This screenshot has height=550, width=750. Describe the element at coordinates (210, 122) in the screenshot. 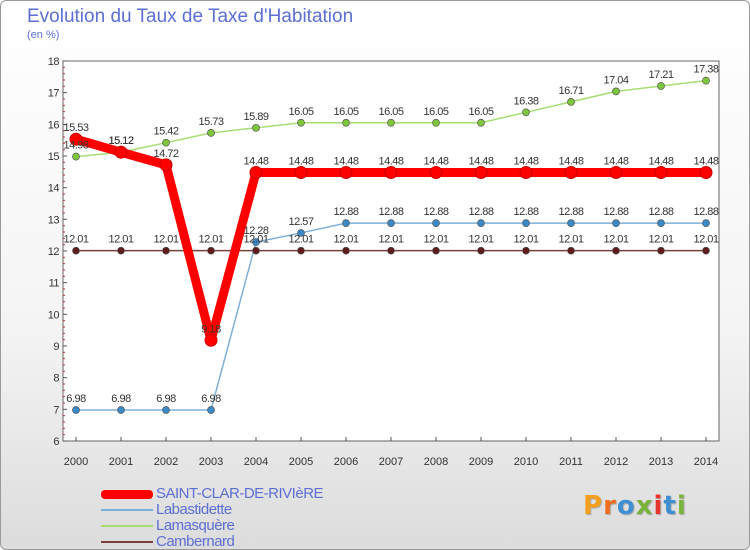

I see `data-label: 15.73` at that location.